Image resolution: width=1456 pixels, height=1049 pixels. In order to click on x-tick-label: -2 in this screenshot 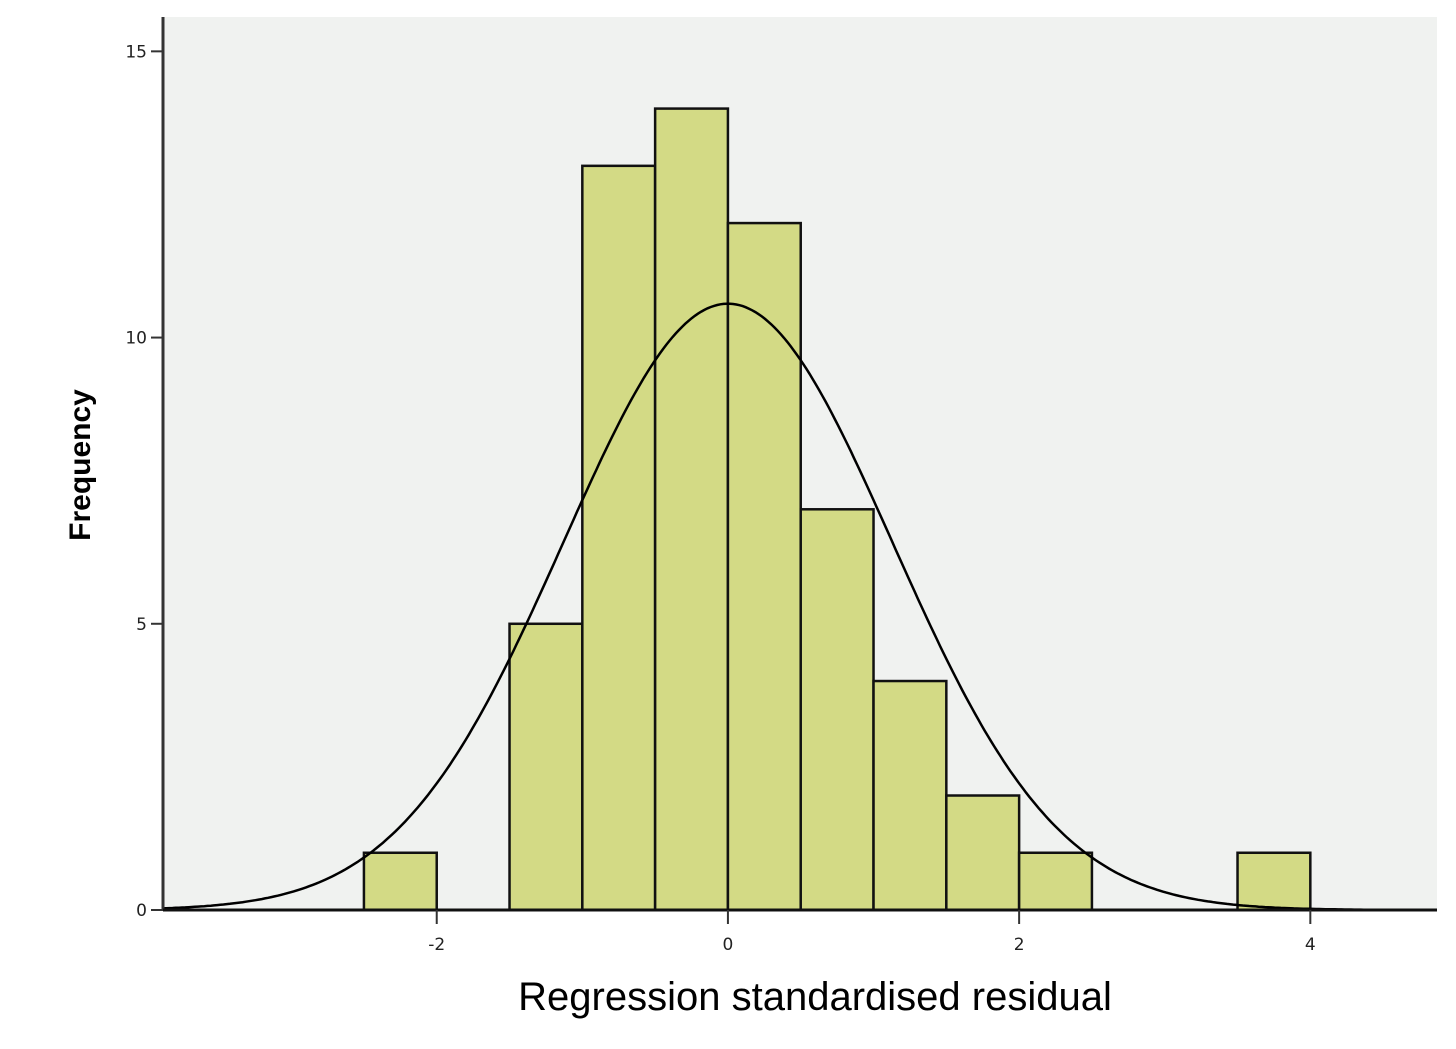, I will do `click(436, 945)`.